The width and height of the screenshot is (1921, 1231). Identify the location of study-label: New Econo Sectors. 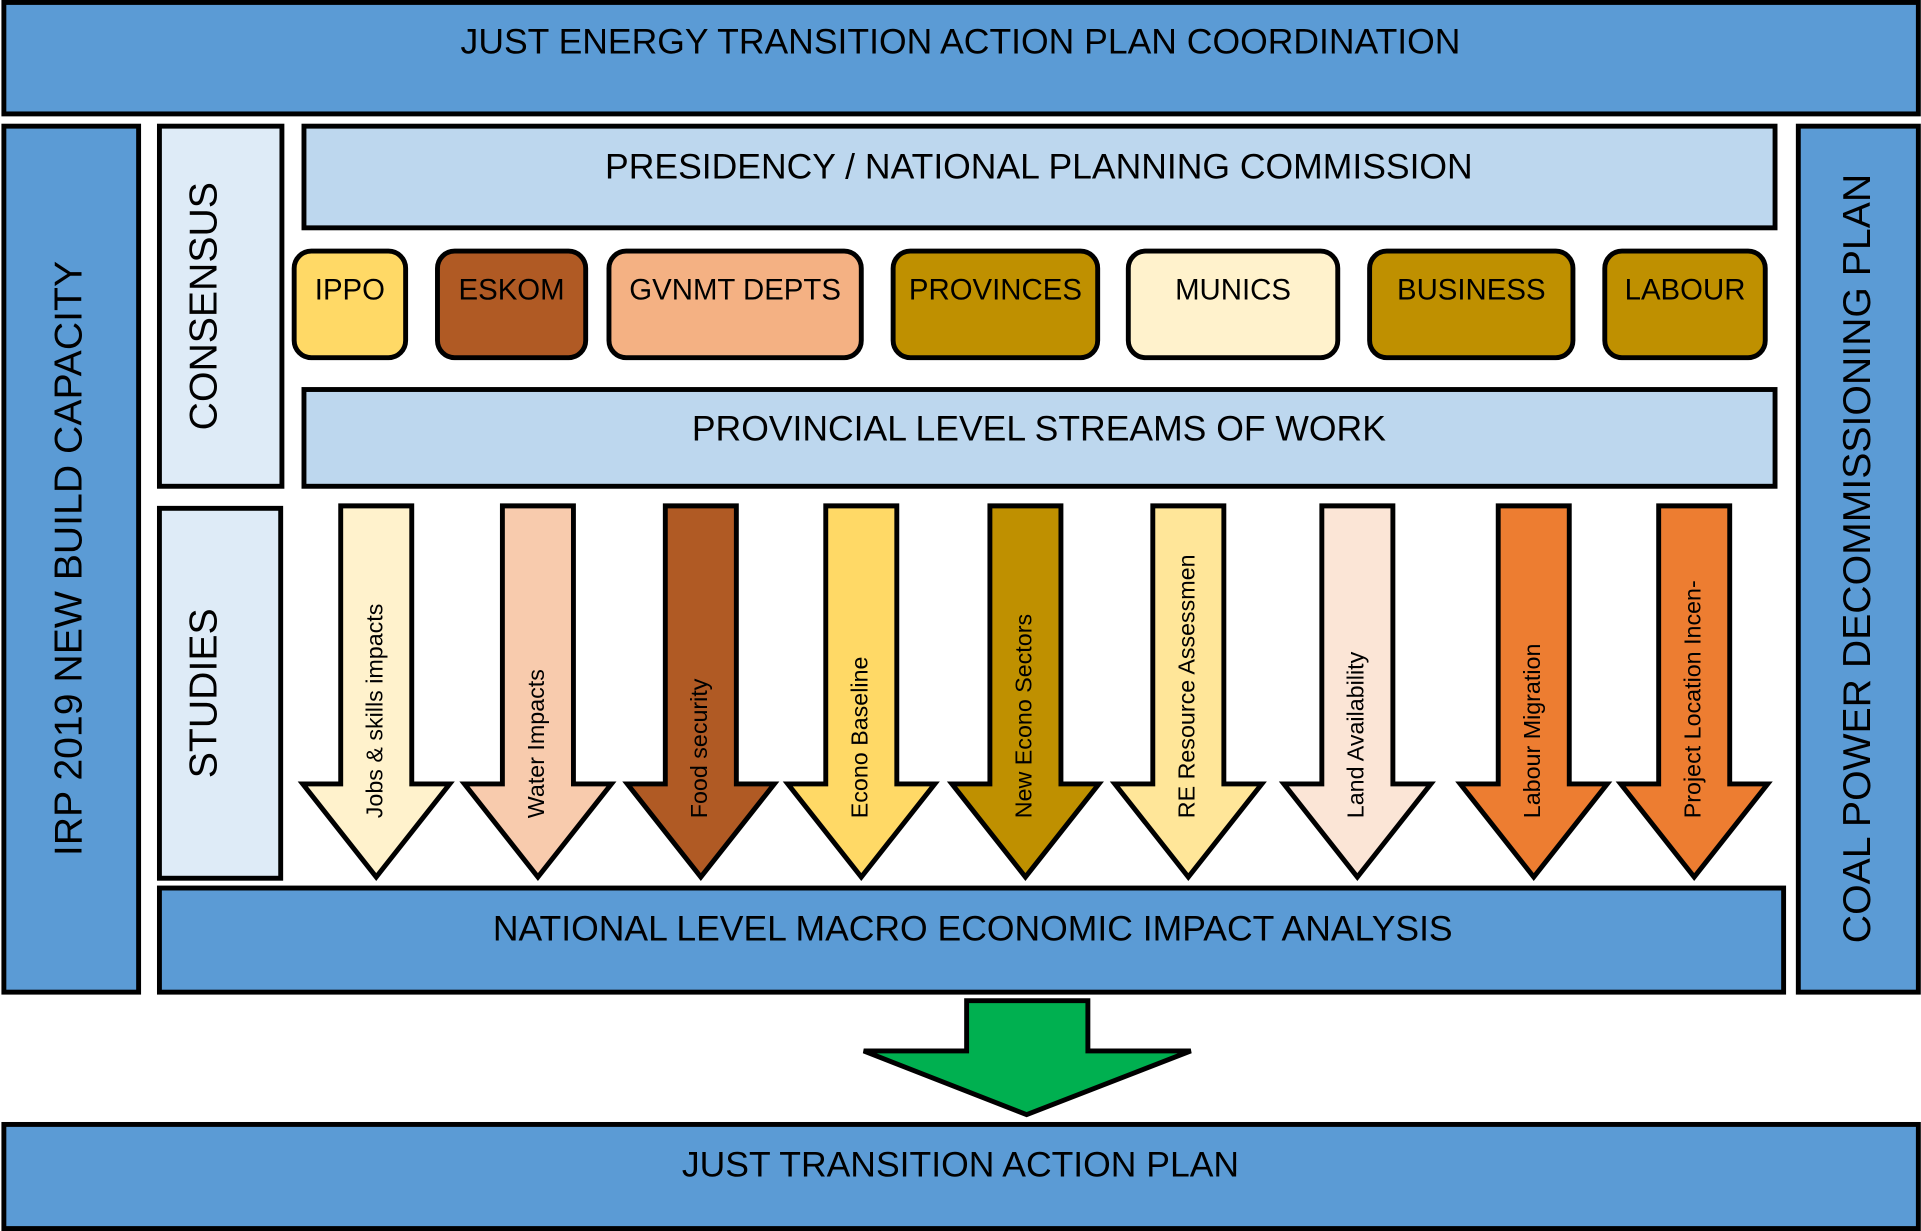
(1024, 716).